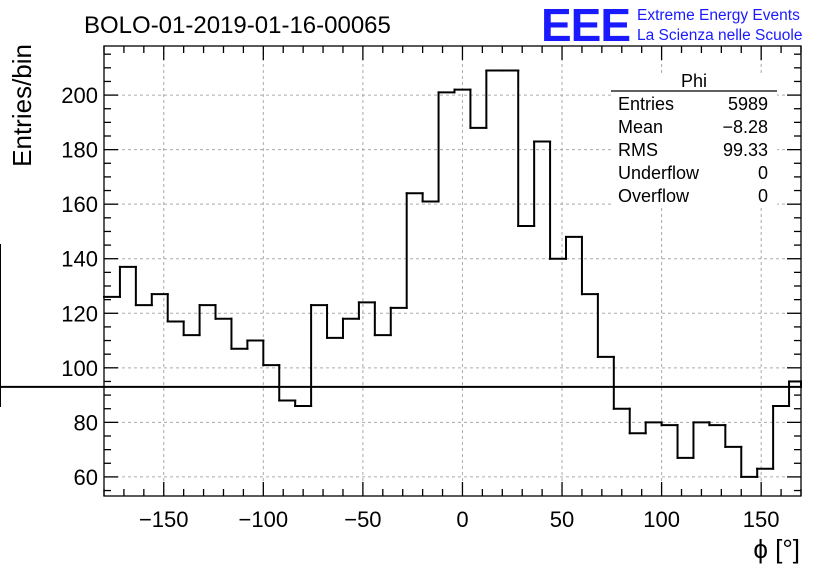 Image resolution: width=836 pixels, height=572 pixels. What do you see at coordinates (562, 519) in the screenshot?
I see `x-tick-label: 50` at bounding box center [562, 519].